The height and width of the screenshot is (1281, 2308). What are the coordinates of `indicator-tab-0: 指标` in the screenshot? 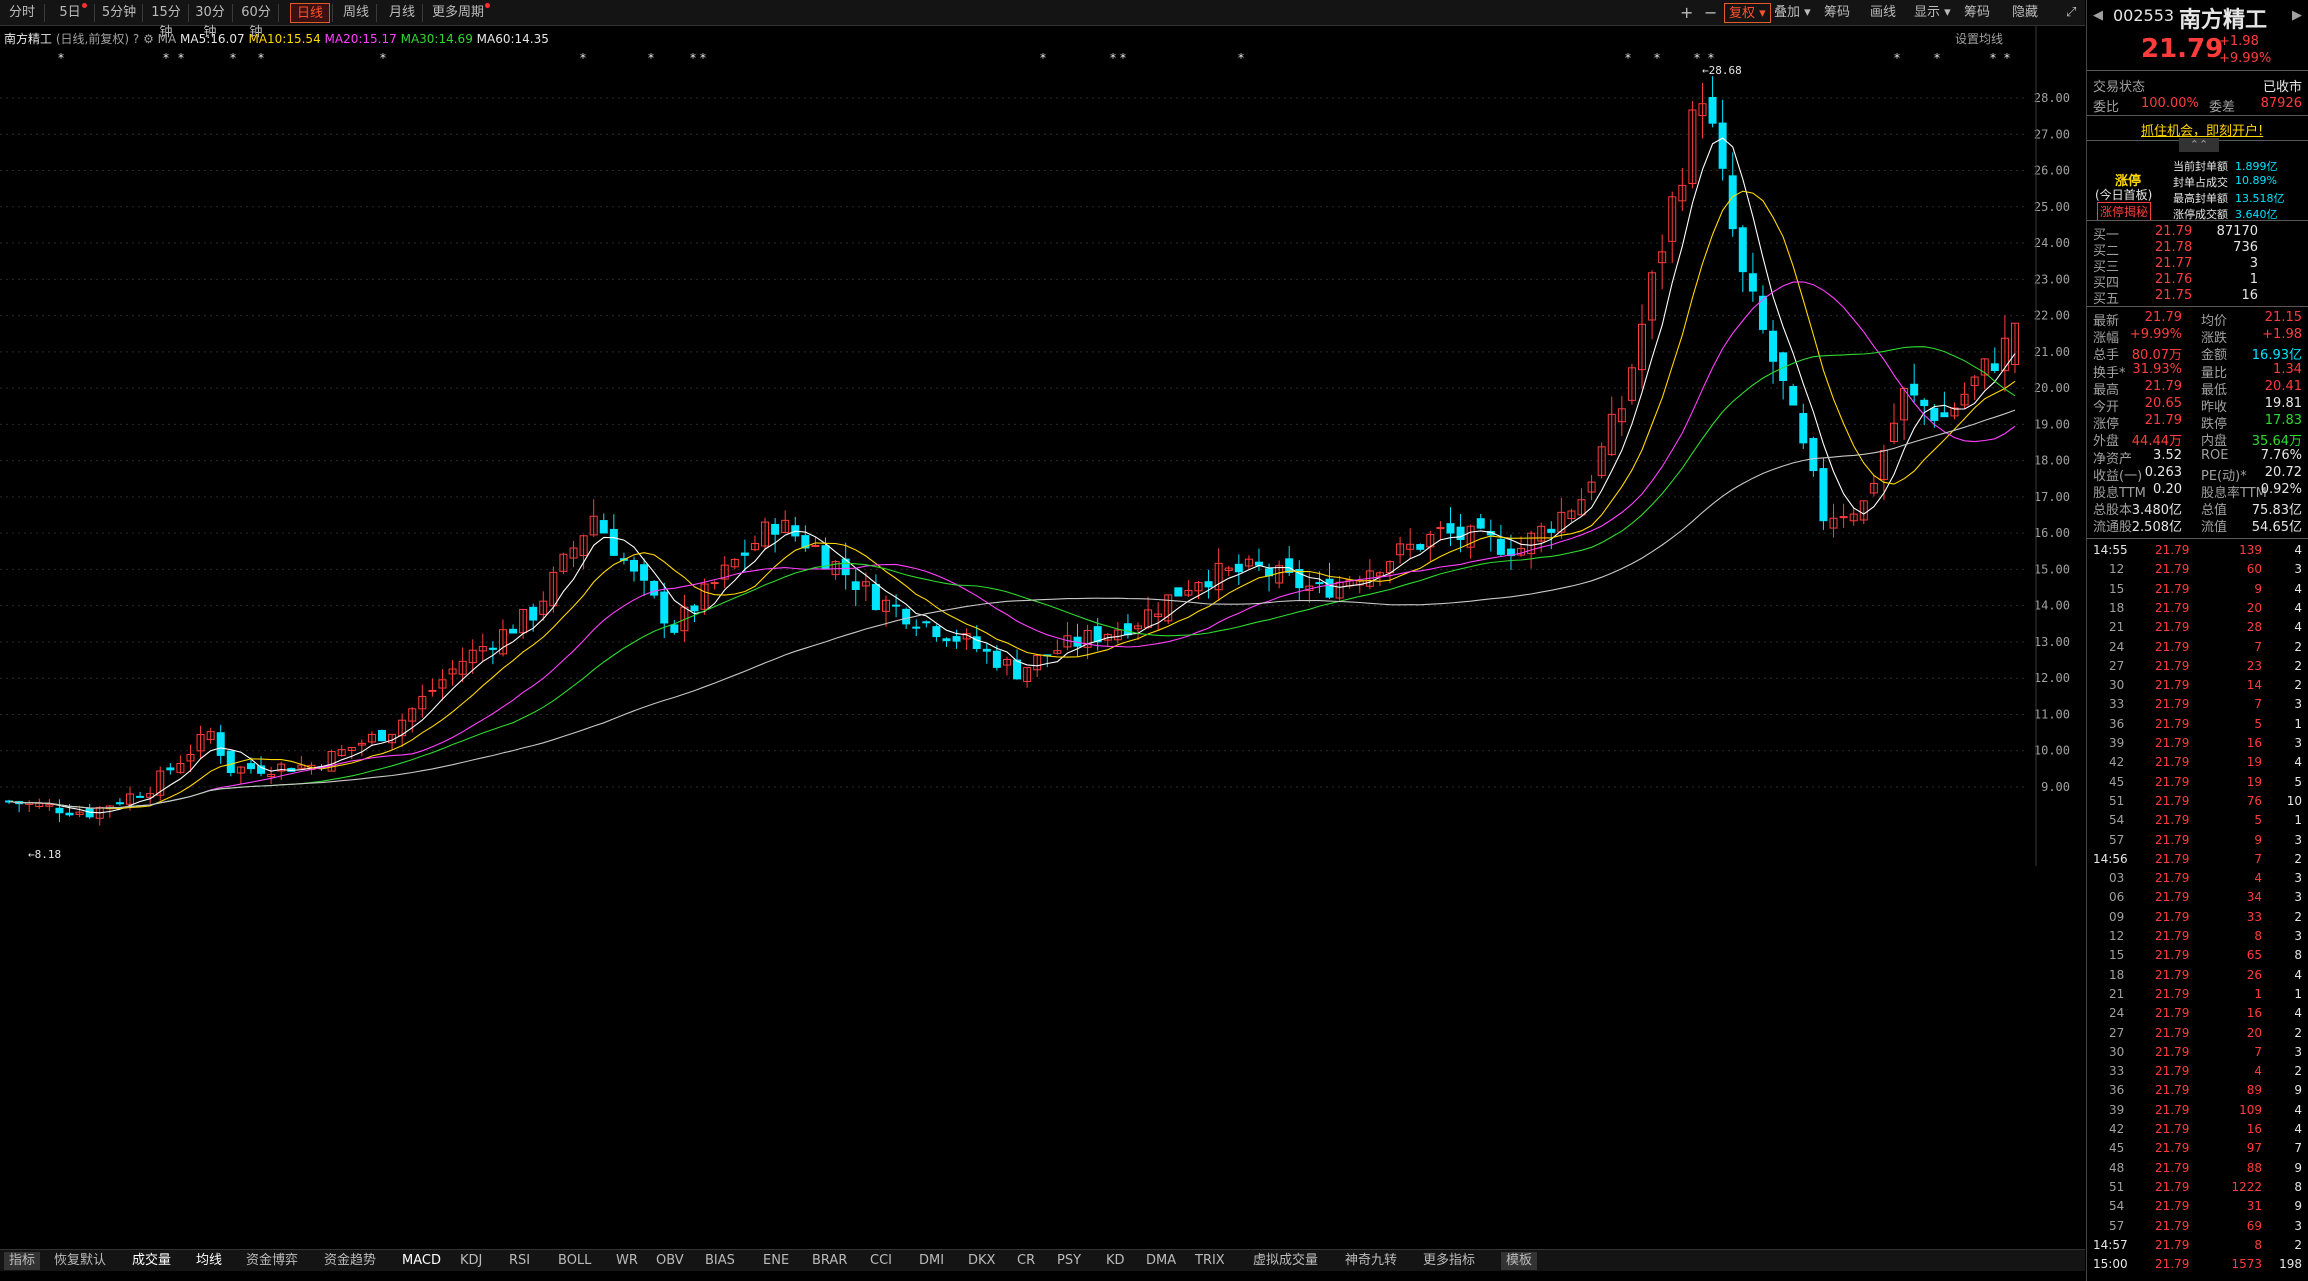 It's located at (22, 1261).